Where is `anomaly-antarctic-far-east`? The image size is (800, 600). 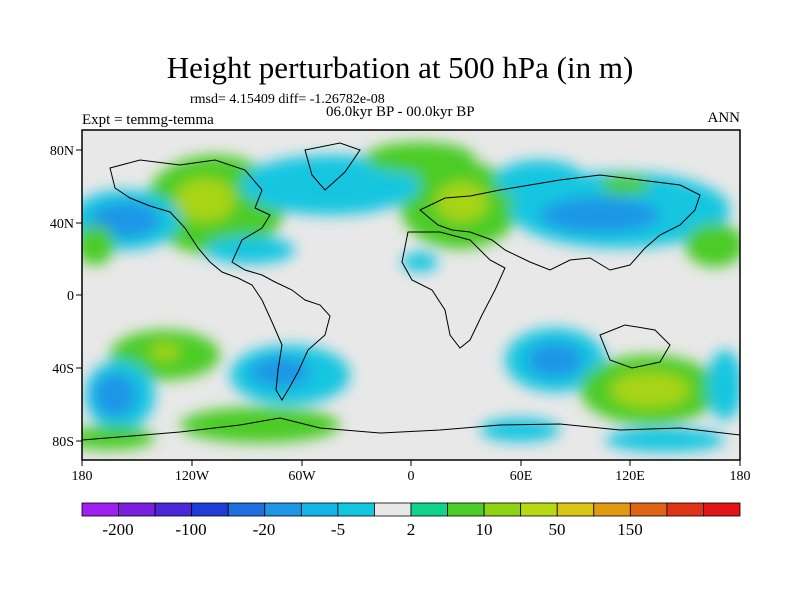 anomaly-antarctic-far-east is located at coordinates (665, 440).